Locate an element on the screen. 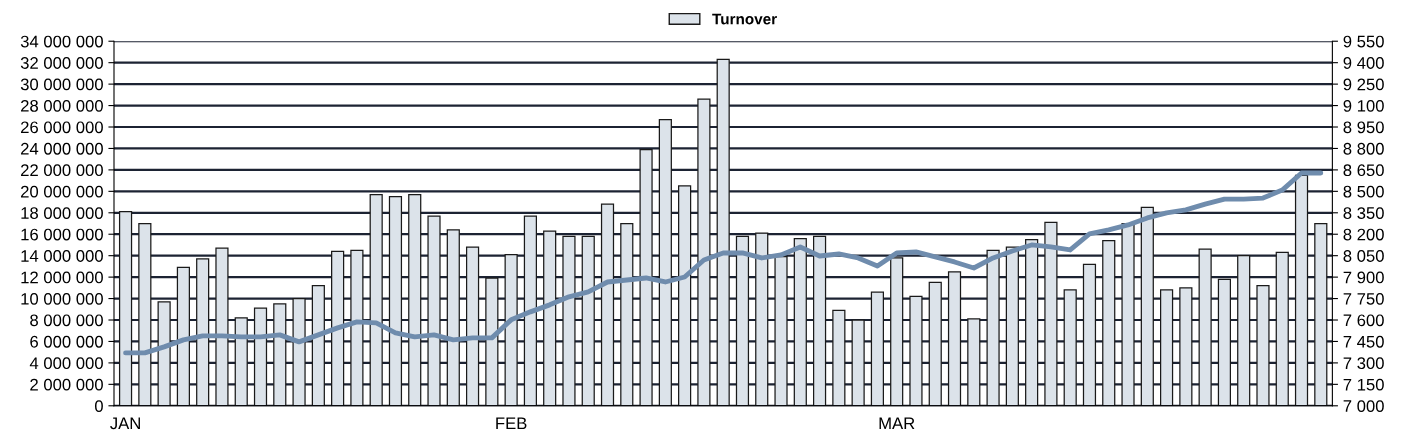 This screenshot has height=434, width=1425. y2-tick-label: 8 350 is located at coordinates (1363, 213).